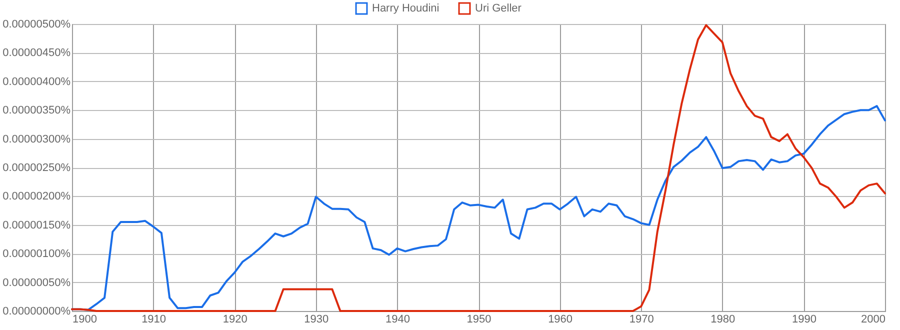 The height and width of the screenshot is (330, 900). Describe the element at coordinates (36, 282) in the screenshot. I see `y-tick-label: 0.00000050%` at that location.